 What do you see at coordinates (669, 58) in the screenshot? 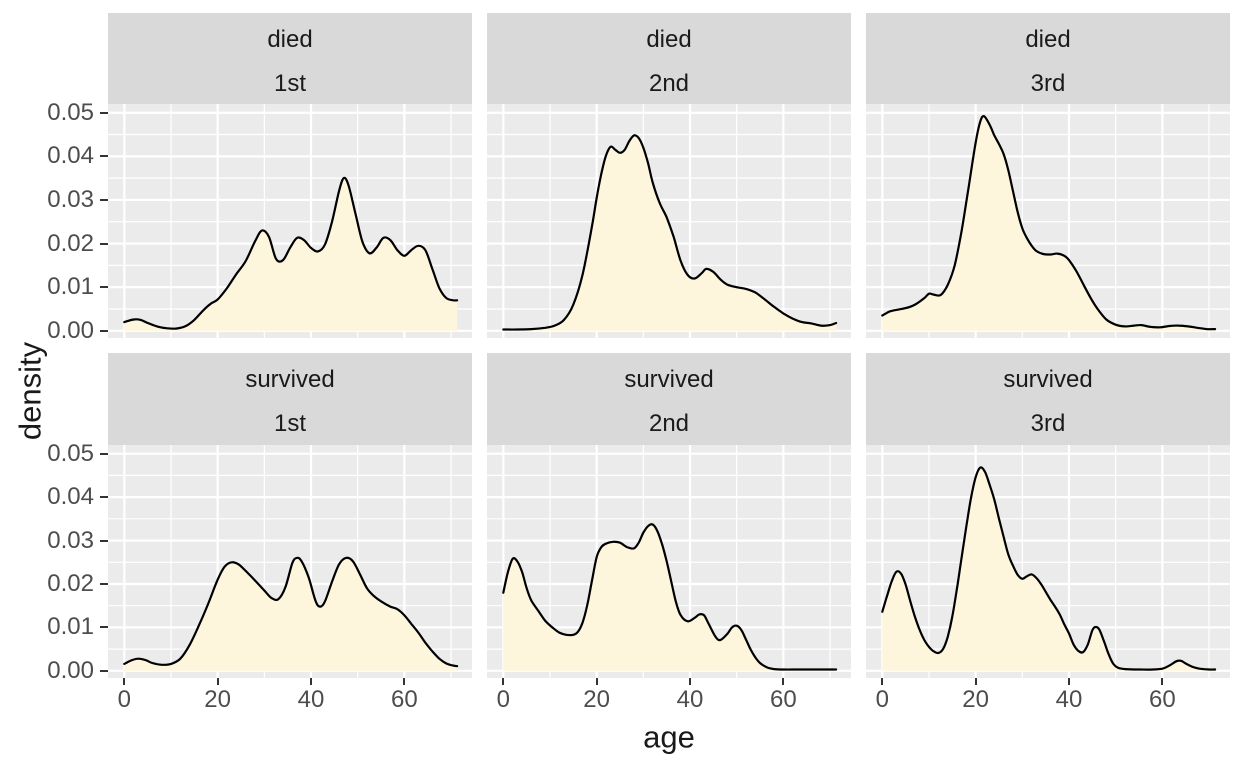
I see `facet-strip: died 2nd` at bounding box center [669, 58].